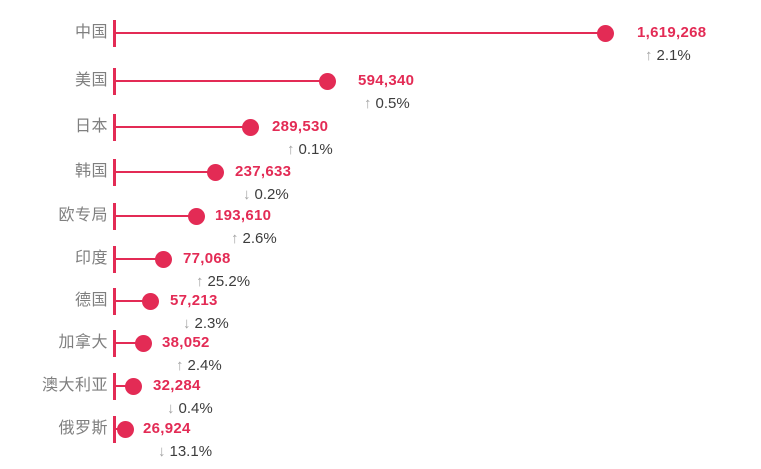 The height and width of the screenshot is (469, 761). What do you see at coordinates (207, 258) in the screenshot?
I see `value-label: 77,068` at bounding box center [207, 258].